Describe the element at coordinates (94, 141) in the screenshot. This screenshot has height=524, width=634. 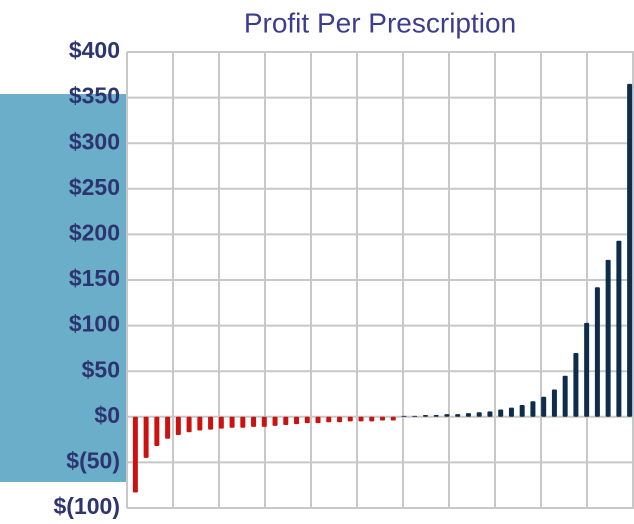
I see `y-tick-label: $300` at that location.